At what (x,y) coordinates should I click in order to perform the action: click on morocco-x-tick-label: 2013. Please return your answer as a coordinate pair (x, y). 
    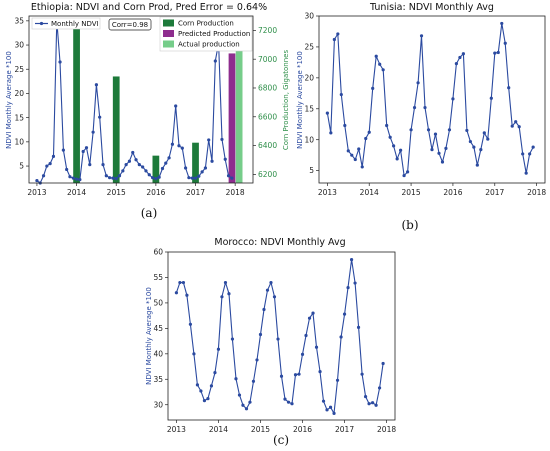
    Looking at the image, I should click on (176, 429).